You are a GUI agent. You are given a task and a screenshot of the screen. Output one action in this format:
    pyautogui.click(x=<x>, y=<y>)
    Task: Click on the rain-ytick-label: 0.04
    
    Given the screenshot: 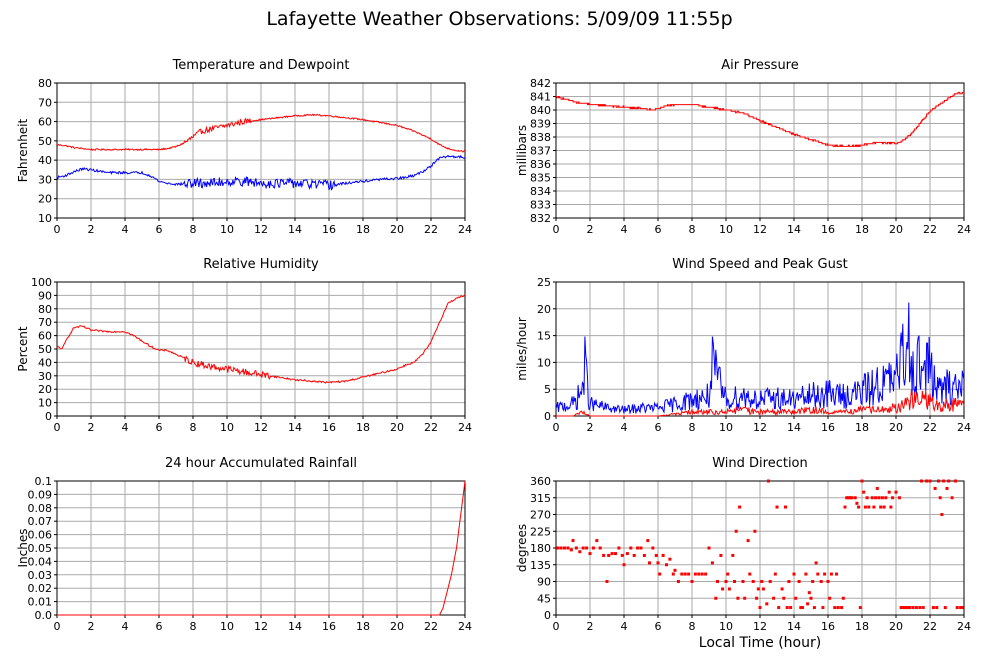 What is the action you would take?
    pyautogui.click(x=40, y=561)
    